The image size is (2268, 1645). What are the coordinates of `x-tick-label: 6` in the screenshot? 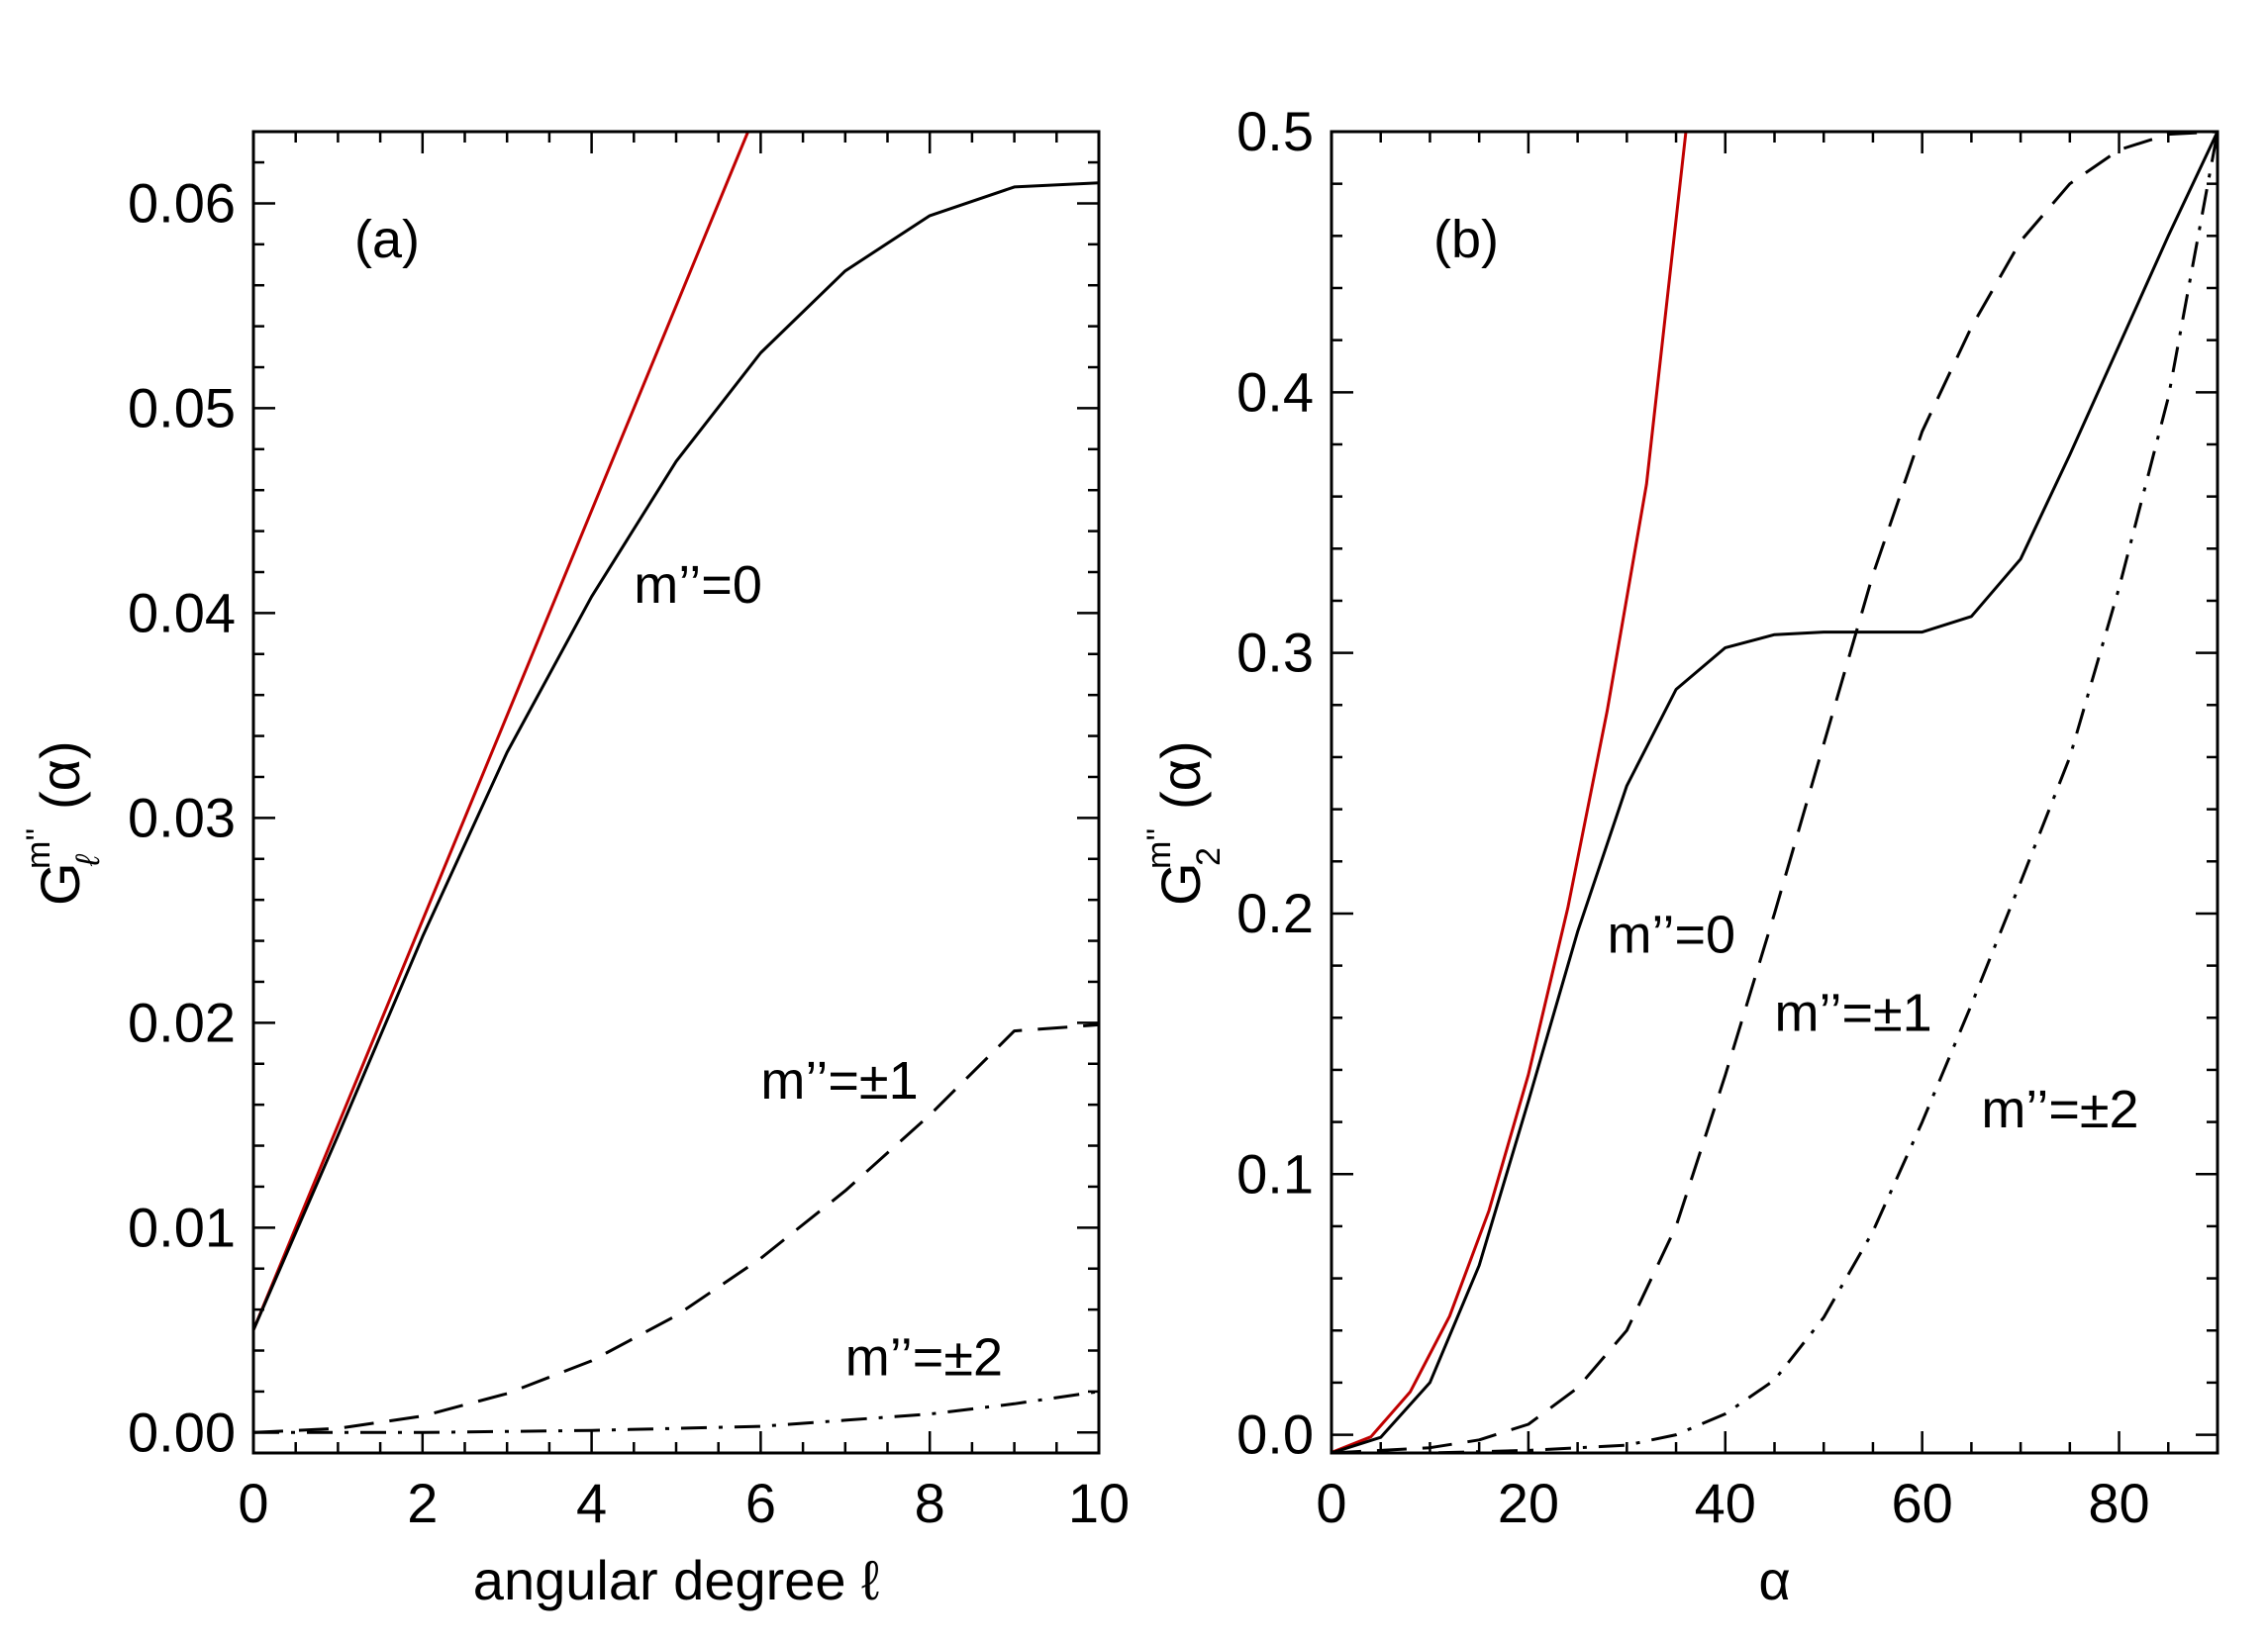 It's located at (760, 1503).